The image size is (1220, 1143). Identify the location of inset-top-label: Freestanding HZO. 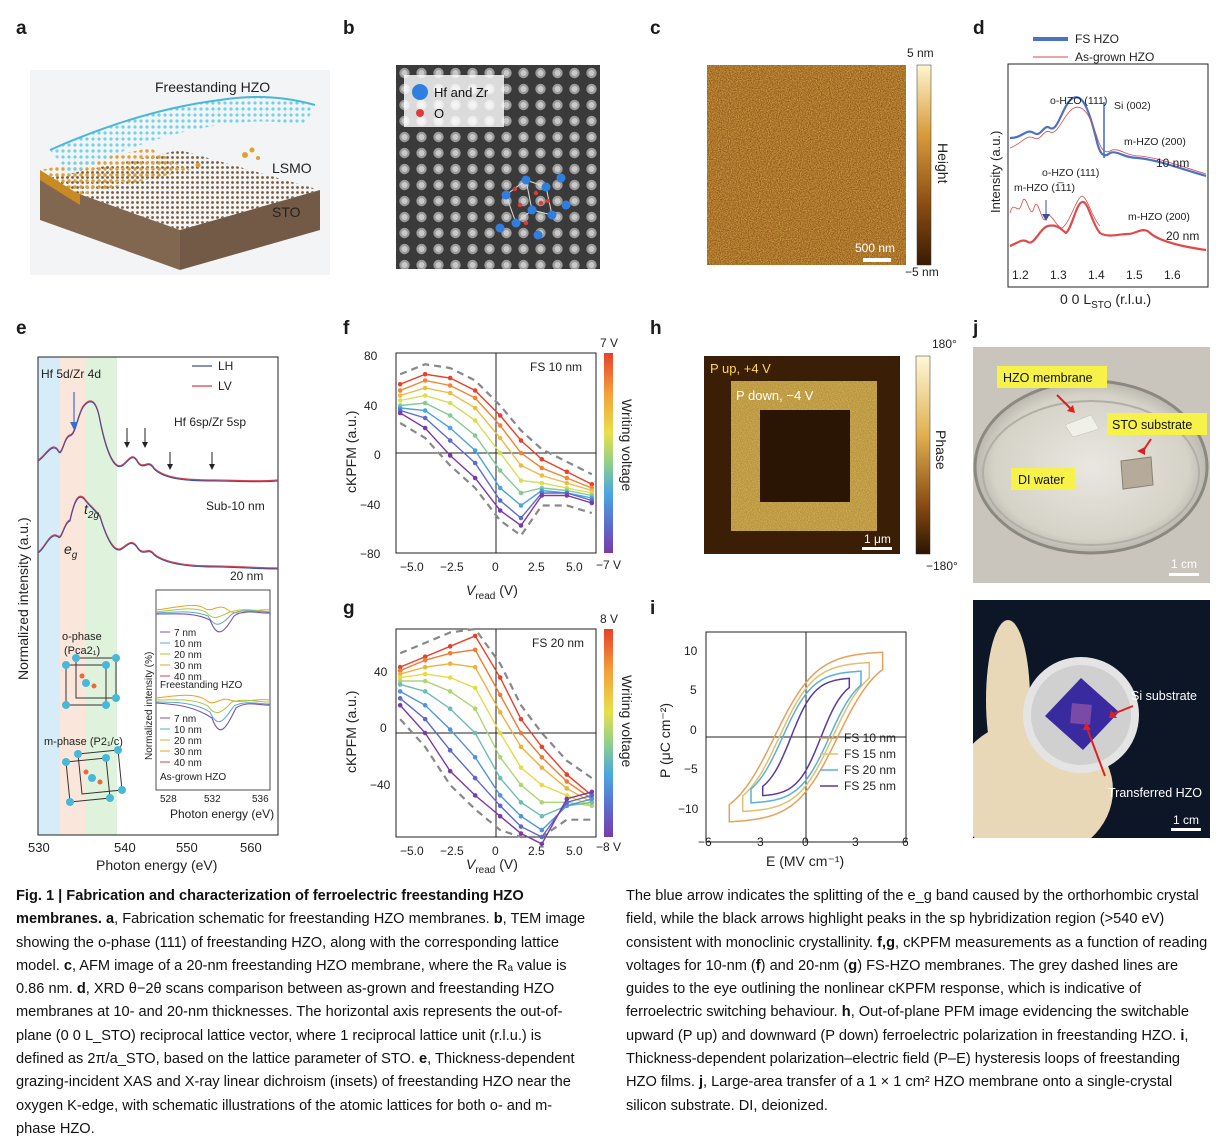
(201, 685).